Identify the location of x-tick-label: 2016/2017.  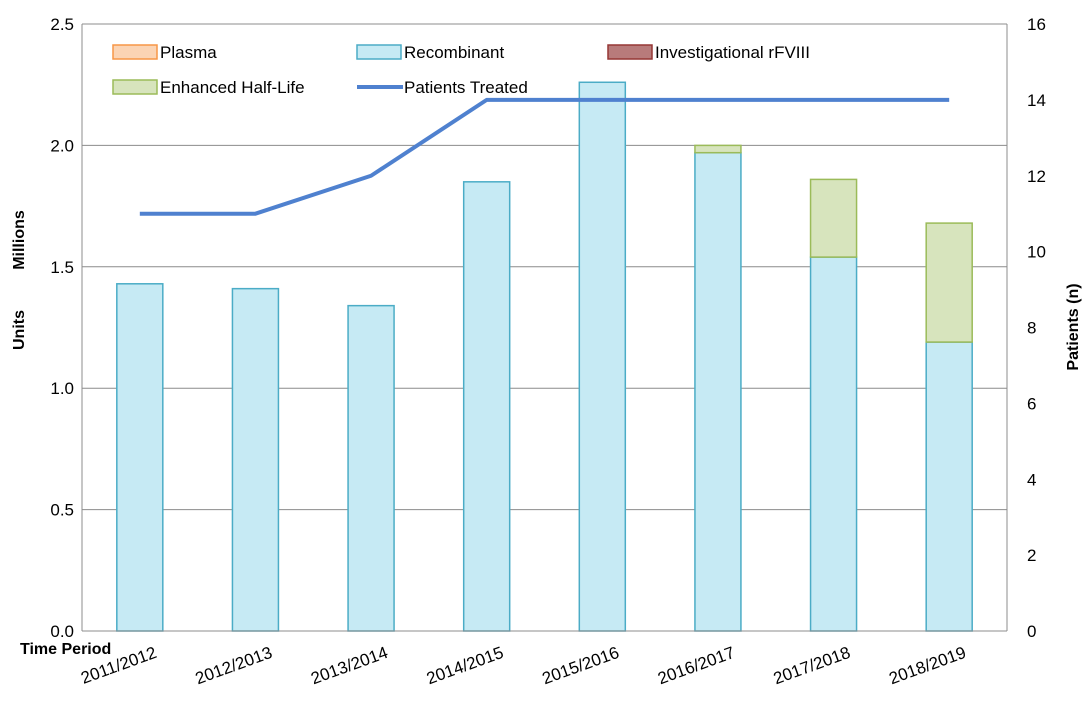
(696, 665).